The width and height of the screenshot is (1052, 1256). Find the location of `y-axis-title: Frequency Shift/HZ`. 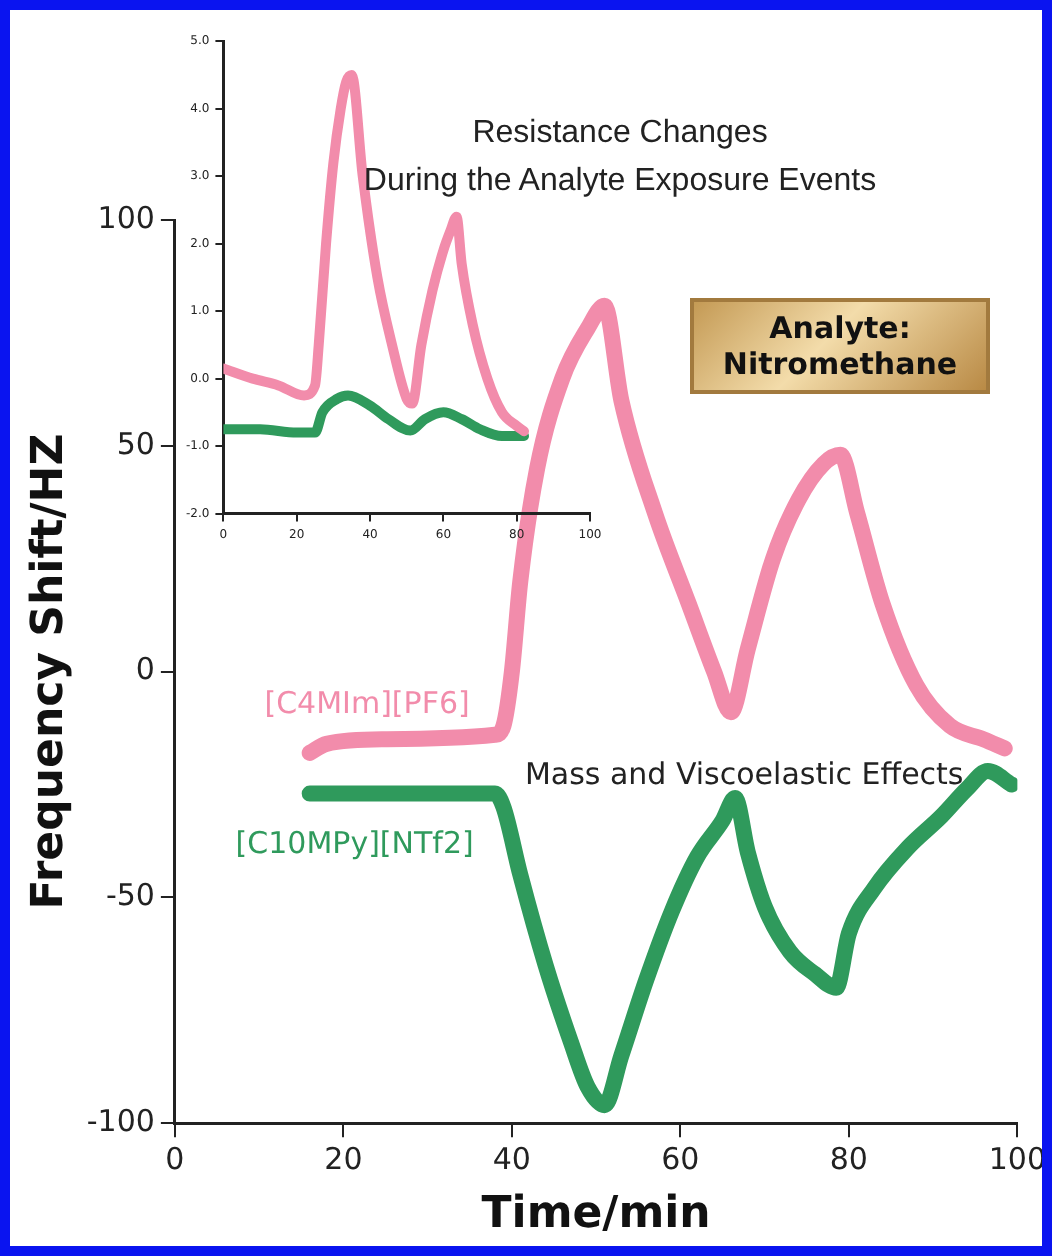

y-axis-title: Frequency Shift/HZ is located at coordinates (48, 671).